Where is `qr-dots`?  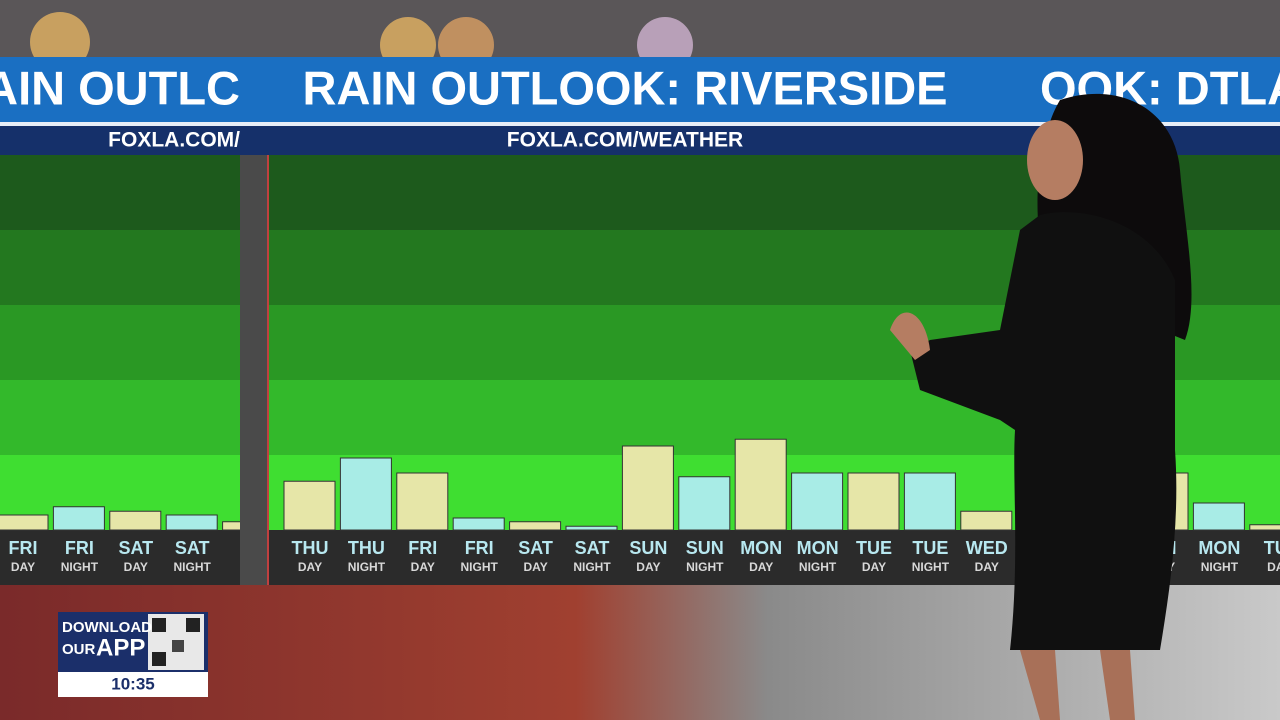
qr-dots is located at coordinates (178, 646).